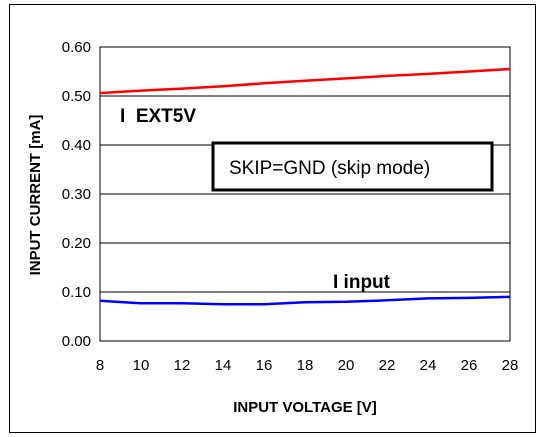 Image resolution: width=544 pixels, height=437 pixels. I want to click on x-tick-label: 18, so click(305, 365).